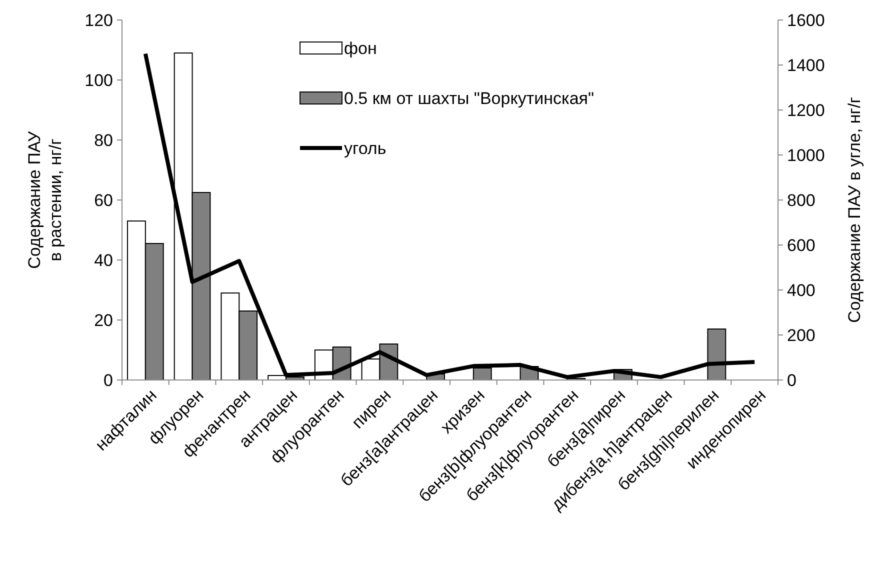 The height and width of the screenshot is (561, 874). Describe the element at coordinates (45, 199) in the screenshot. I see `y-axis-title: Содержание ПАУ в растении, нг/г` at that location.